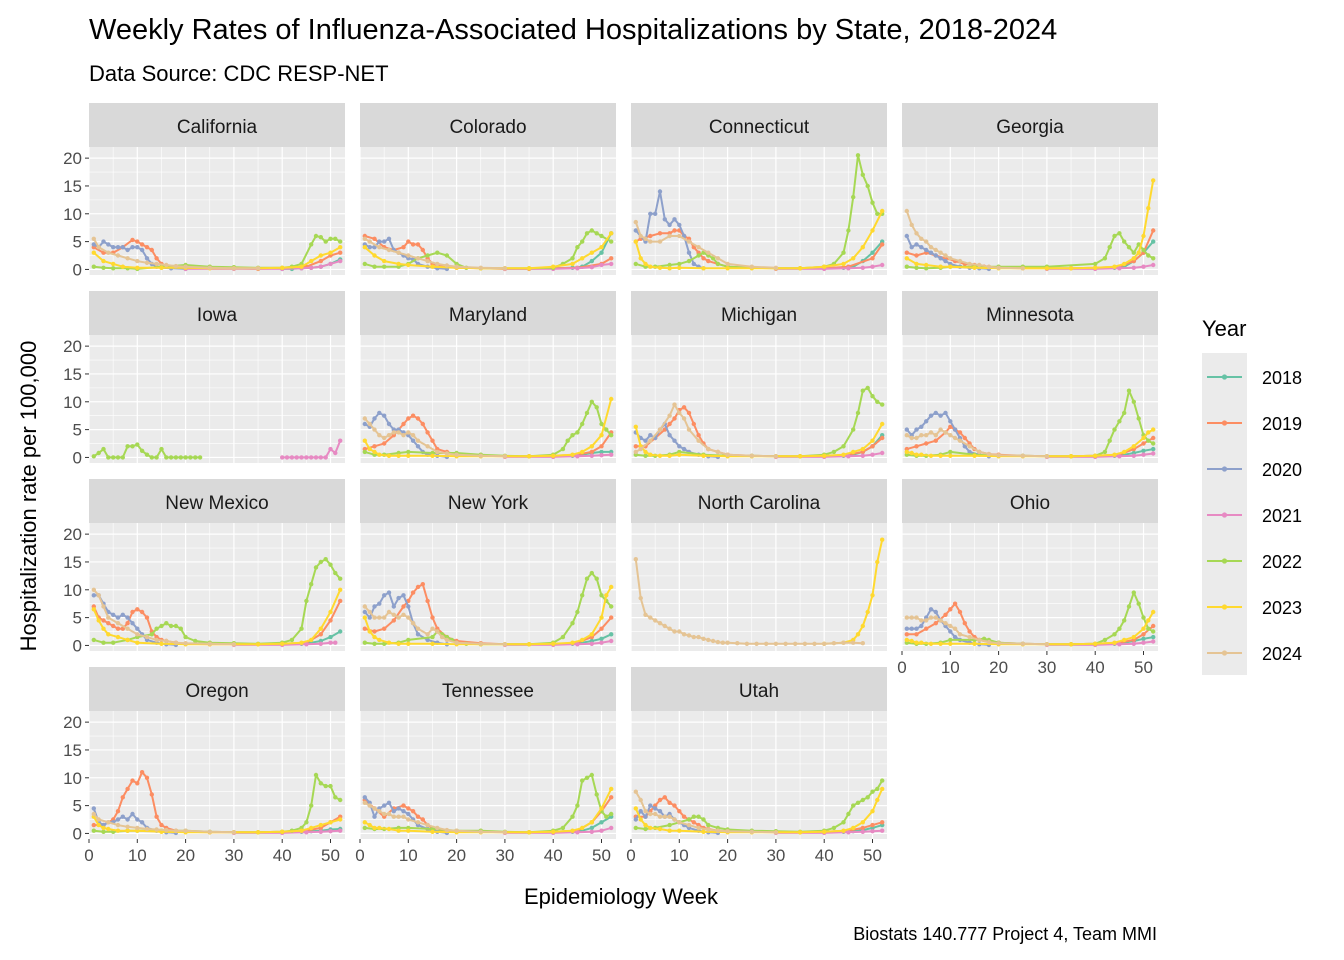 Image resolution: width=1344 pixels, height=960 pixels. What do you see at coordinates (488, 587) in the screenshot?
I see `plot-background` at bounding box center [488, 587].